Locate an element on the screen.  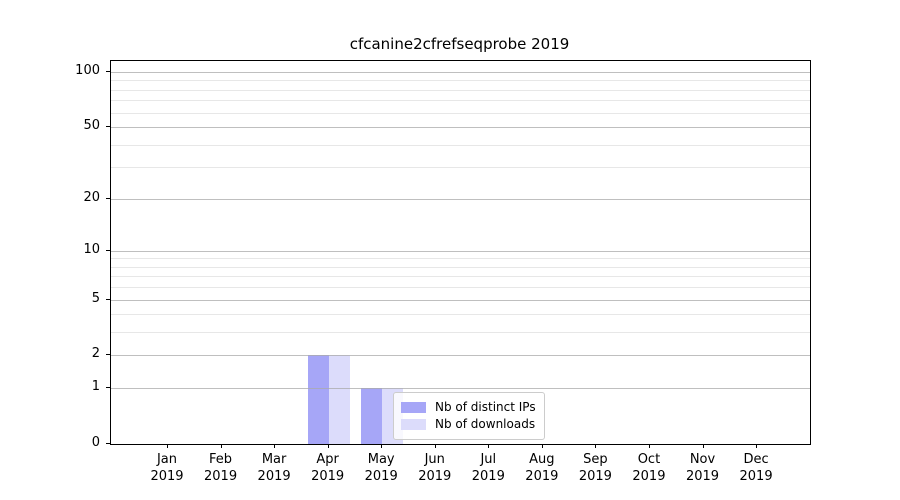
x-tick-label-nov: Nov 2019 is located at coordinates (702, 468).